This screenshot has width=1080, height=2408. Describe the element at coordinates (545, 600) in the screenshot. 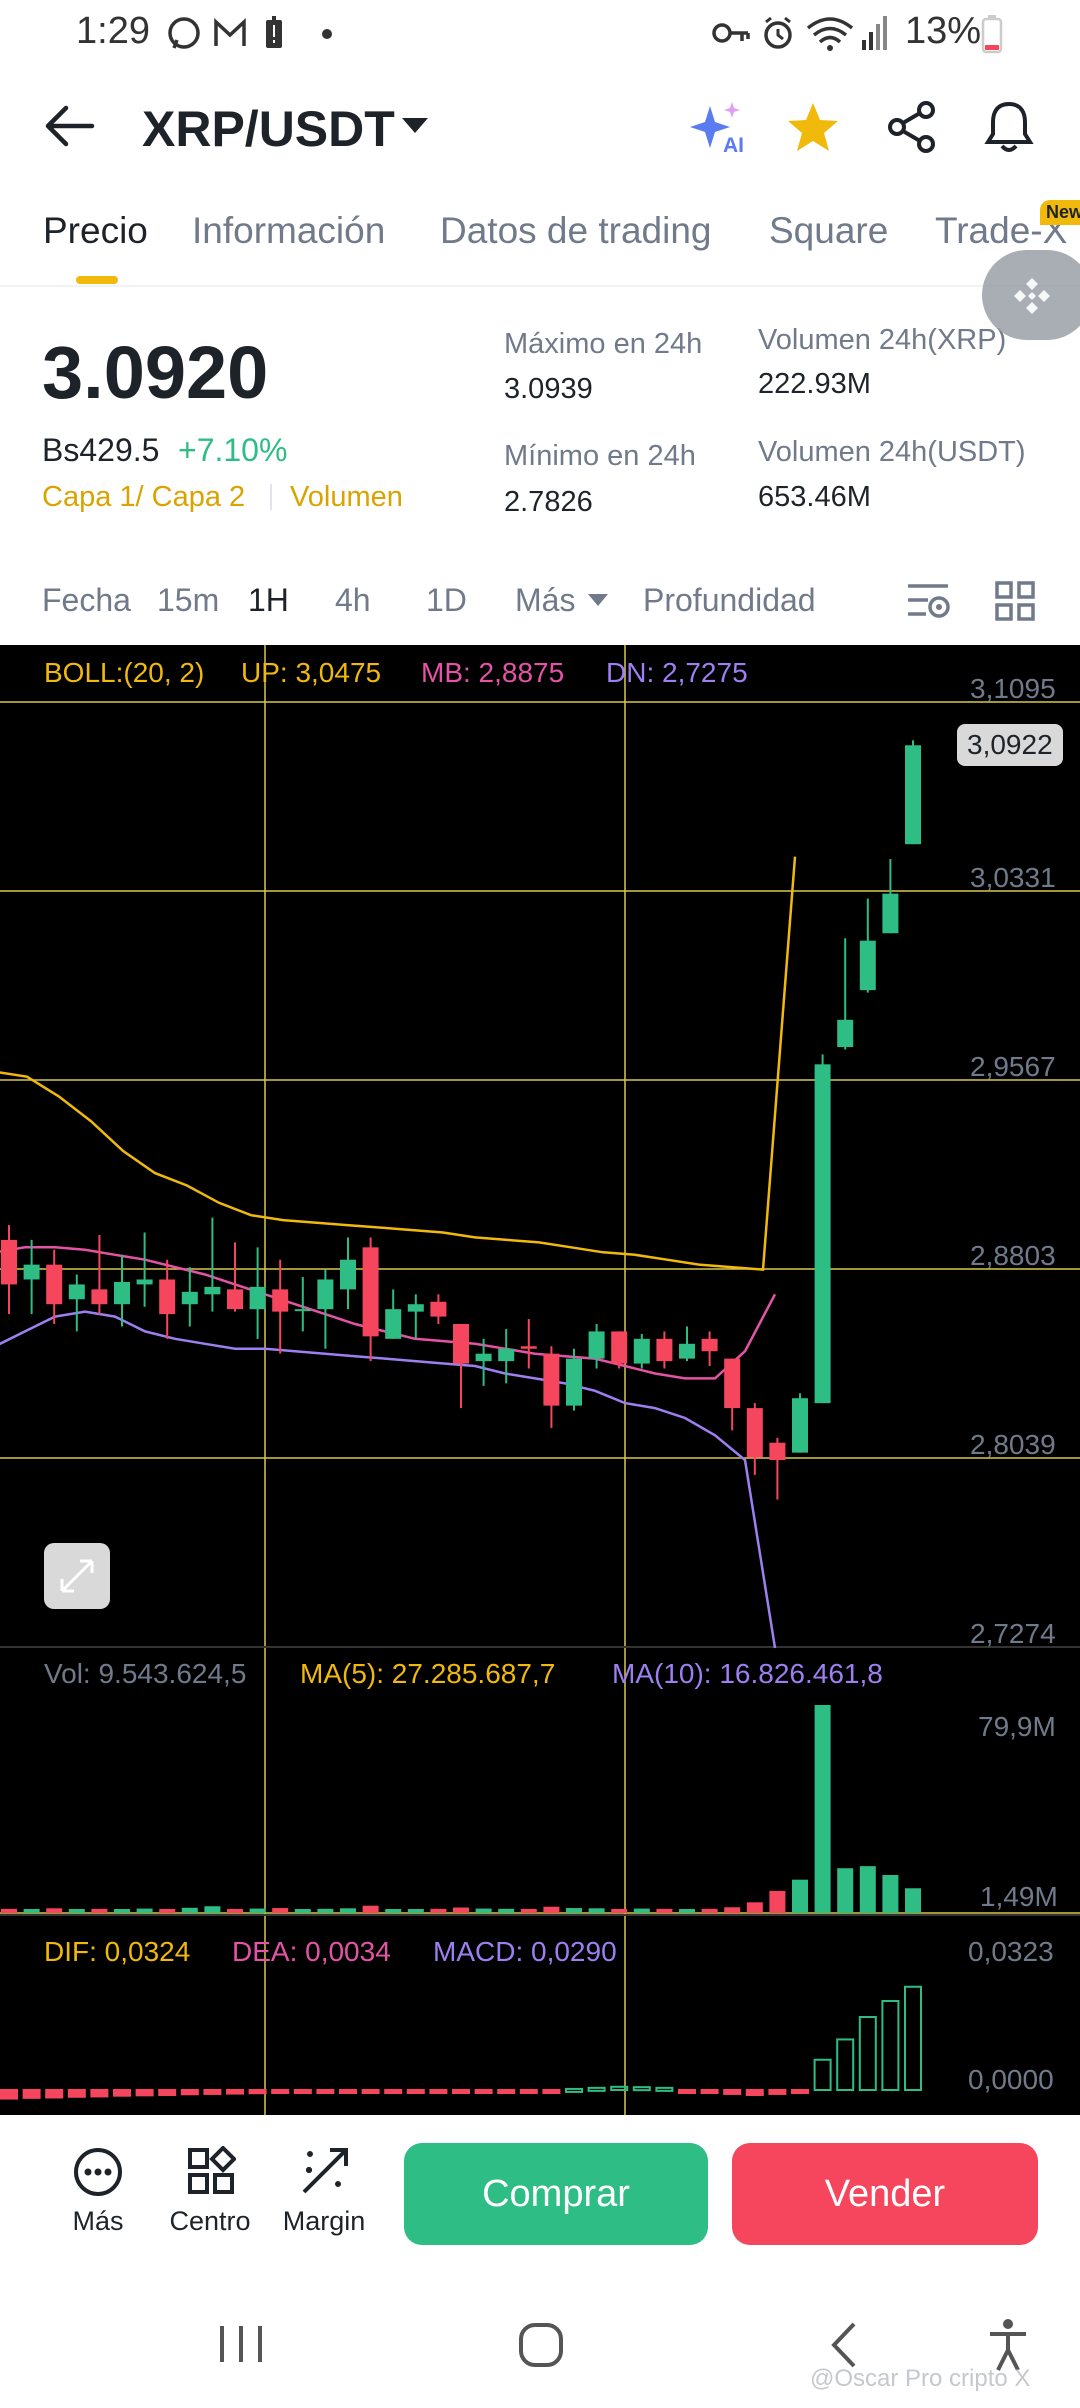

I see `time-option-mas: Más` at that location.